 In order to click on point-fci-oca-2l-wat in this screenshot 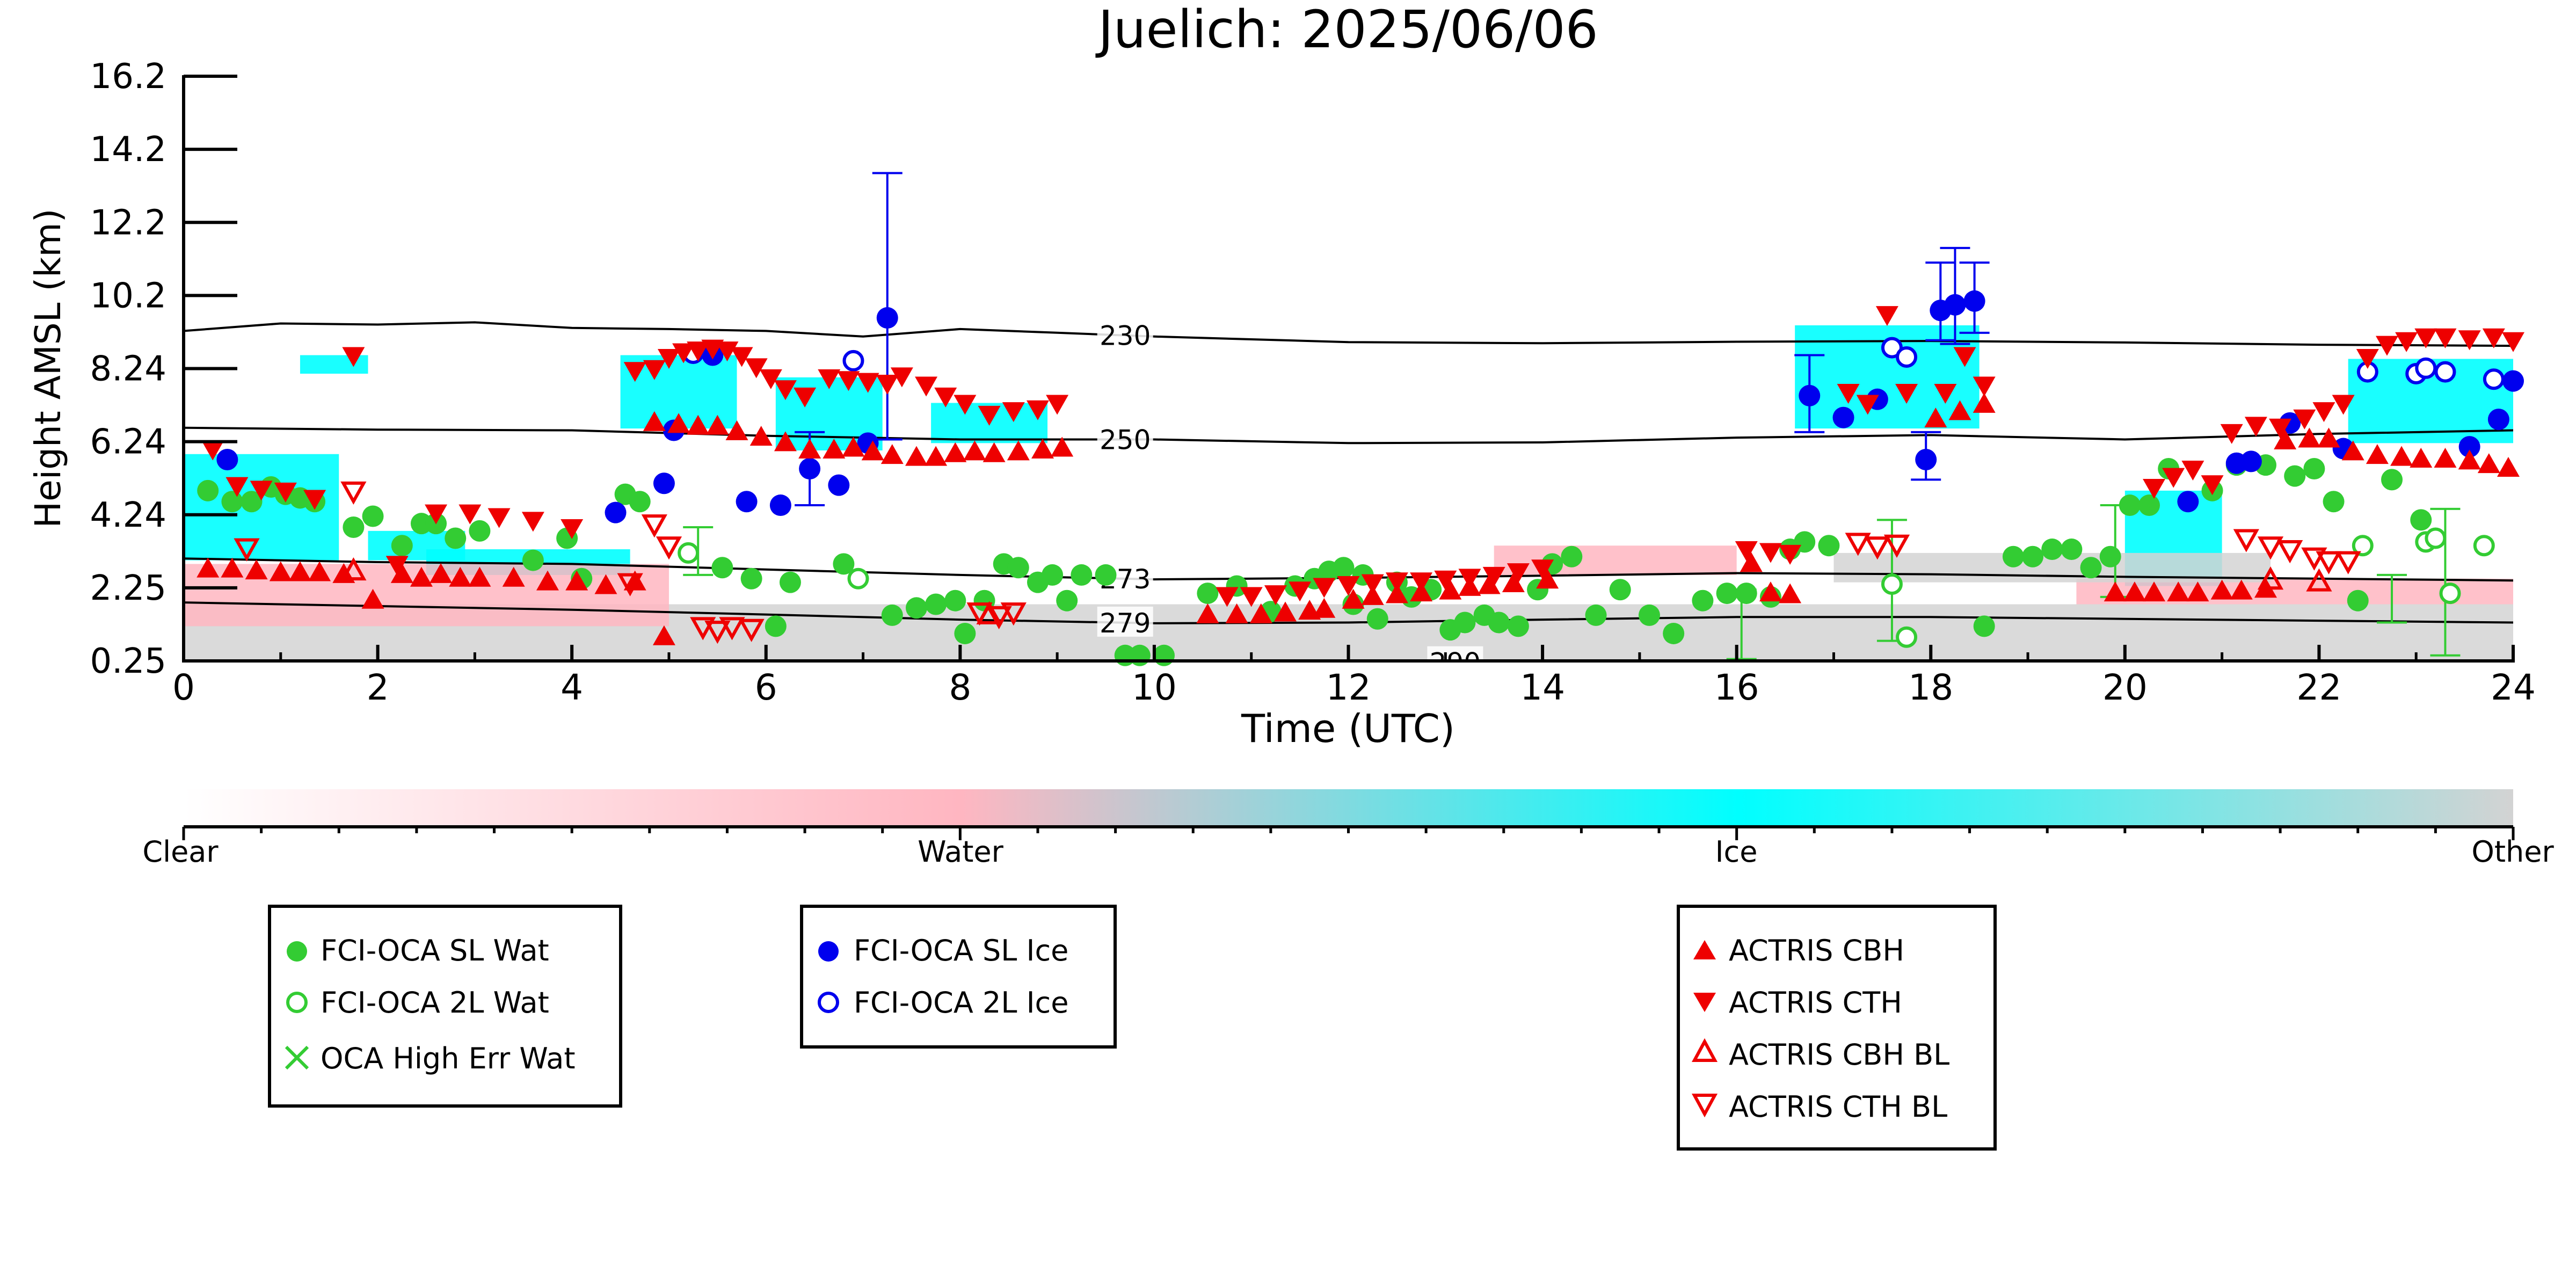, I will do `click(2363, 546)`.